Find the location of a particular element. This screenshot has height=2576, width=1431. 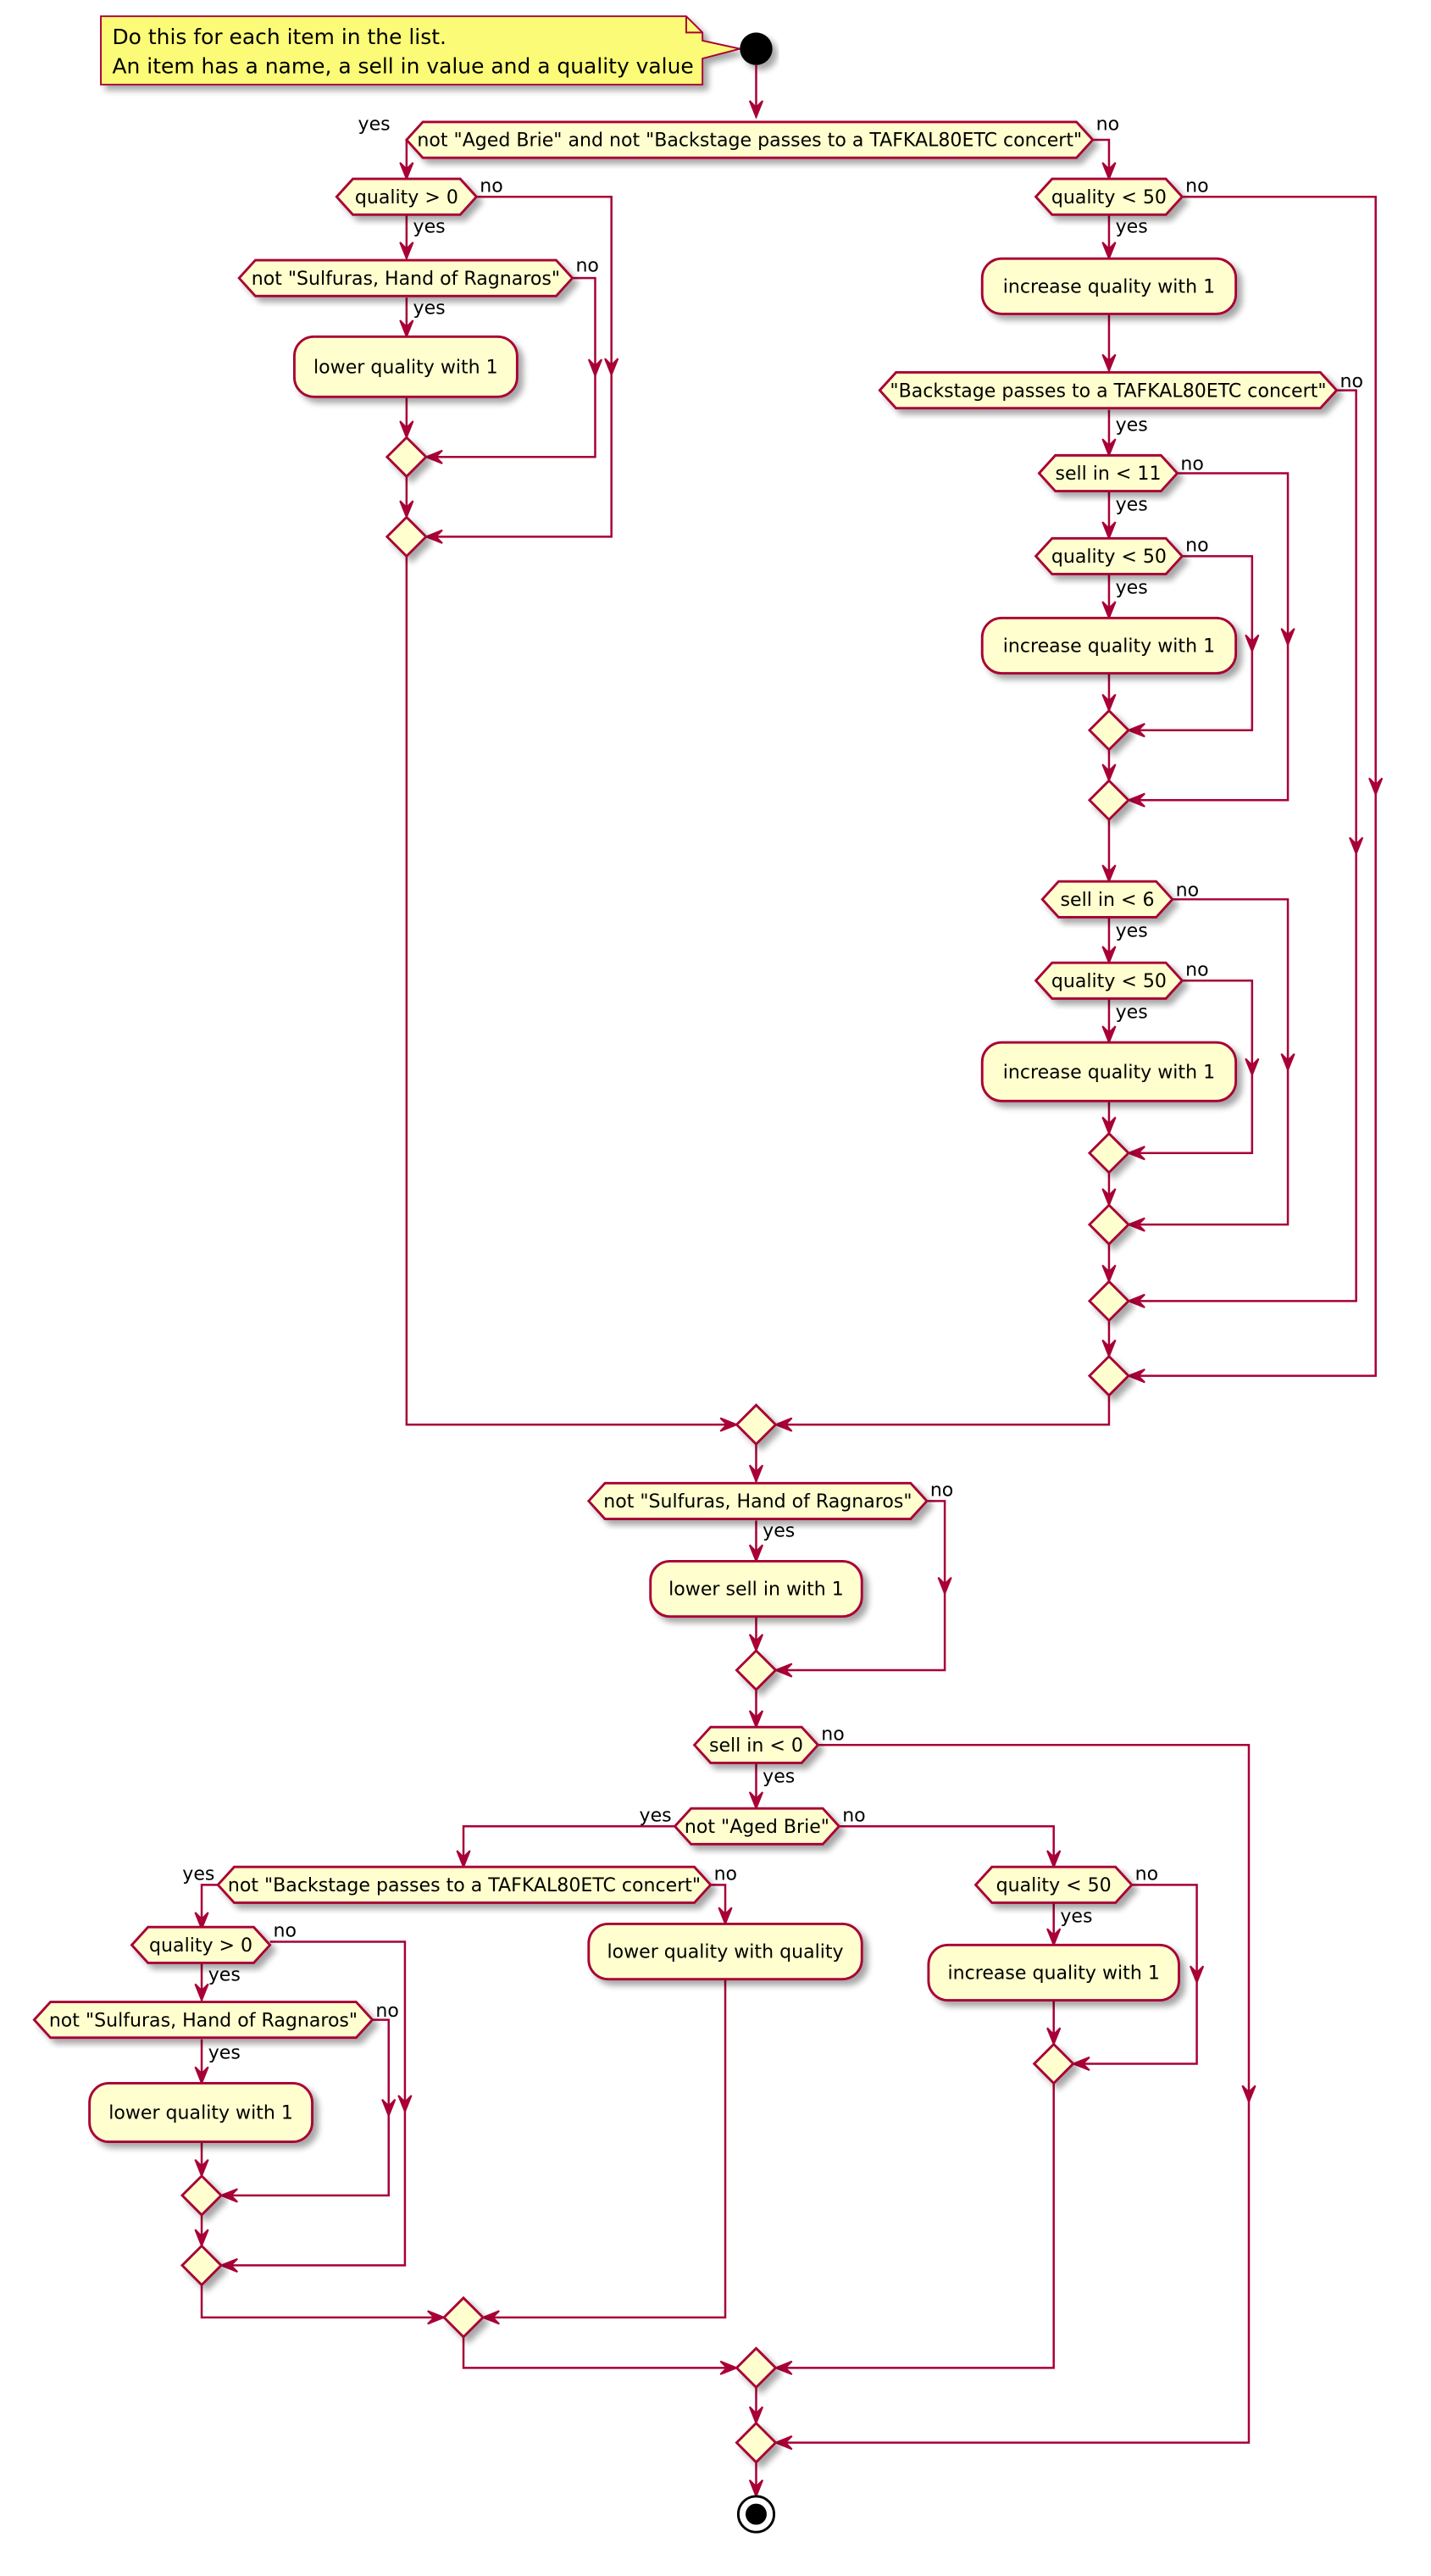

action-a-lower-quality-1: lower quality with 1 is located at coordinates (406, 366).